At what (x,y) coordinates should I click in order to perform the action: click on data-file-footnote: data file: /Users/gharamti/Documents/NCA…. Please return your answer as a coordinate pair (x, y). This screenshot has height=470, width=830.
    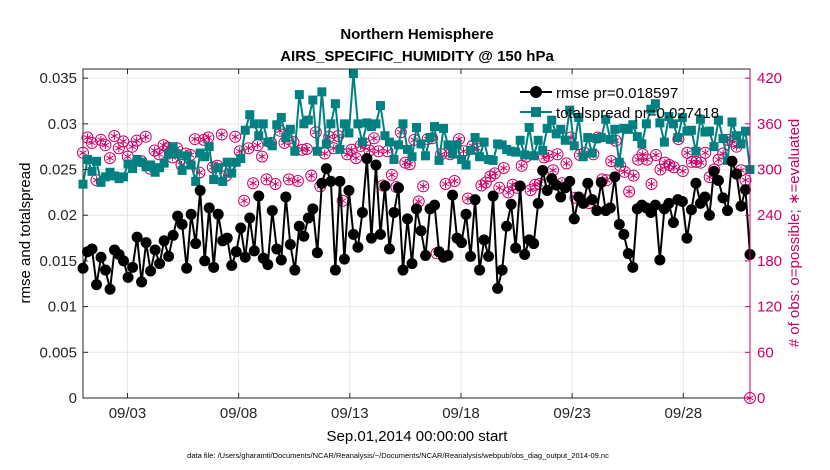
    Looking at the image, I should click on (398, 455).